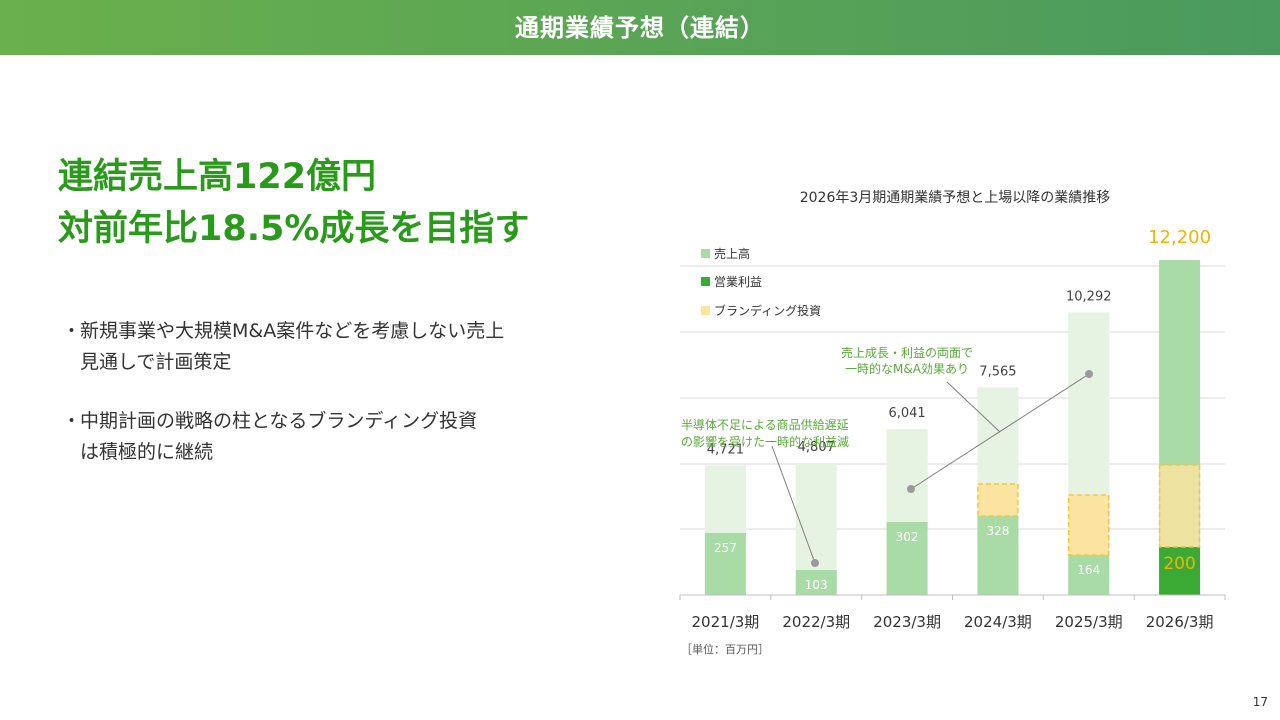  What do you see at coordinates (330, 347) in the screenshot?
I see `bullet-text: 新規事業や大規模M&A案件などを考慮しない売上 見通しで計画策定` at bounding box center [330, 347].